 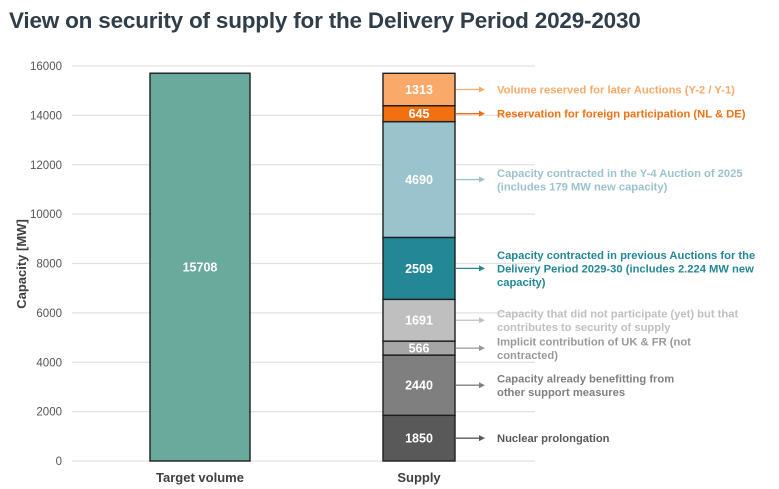 I want to click on bar-value-label: 2440, so click(x=419, y=386).